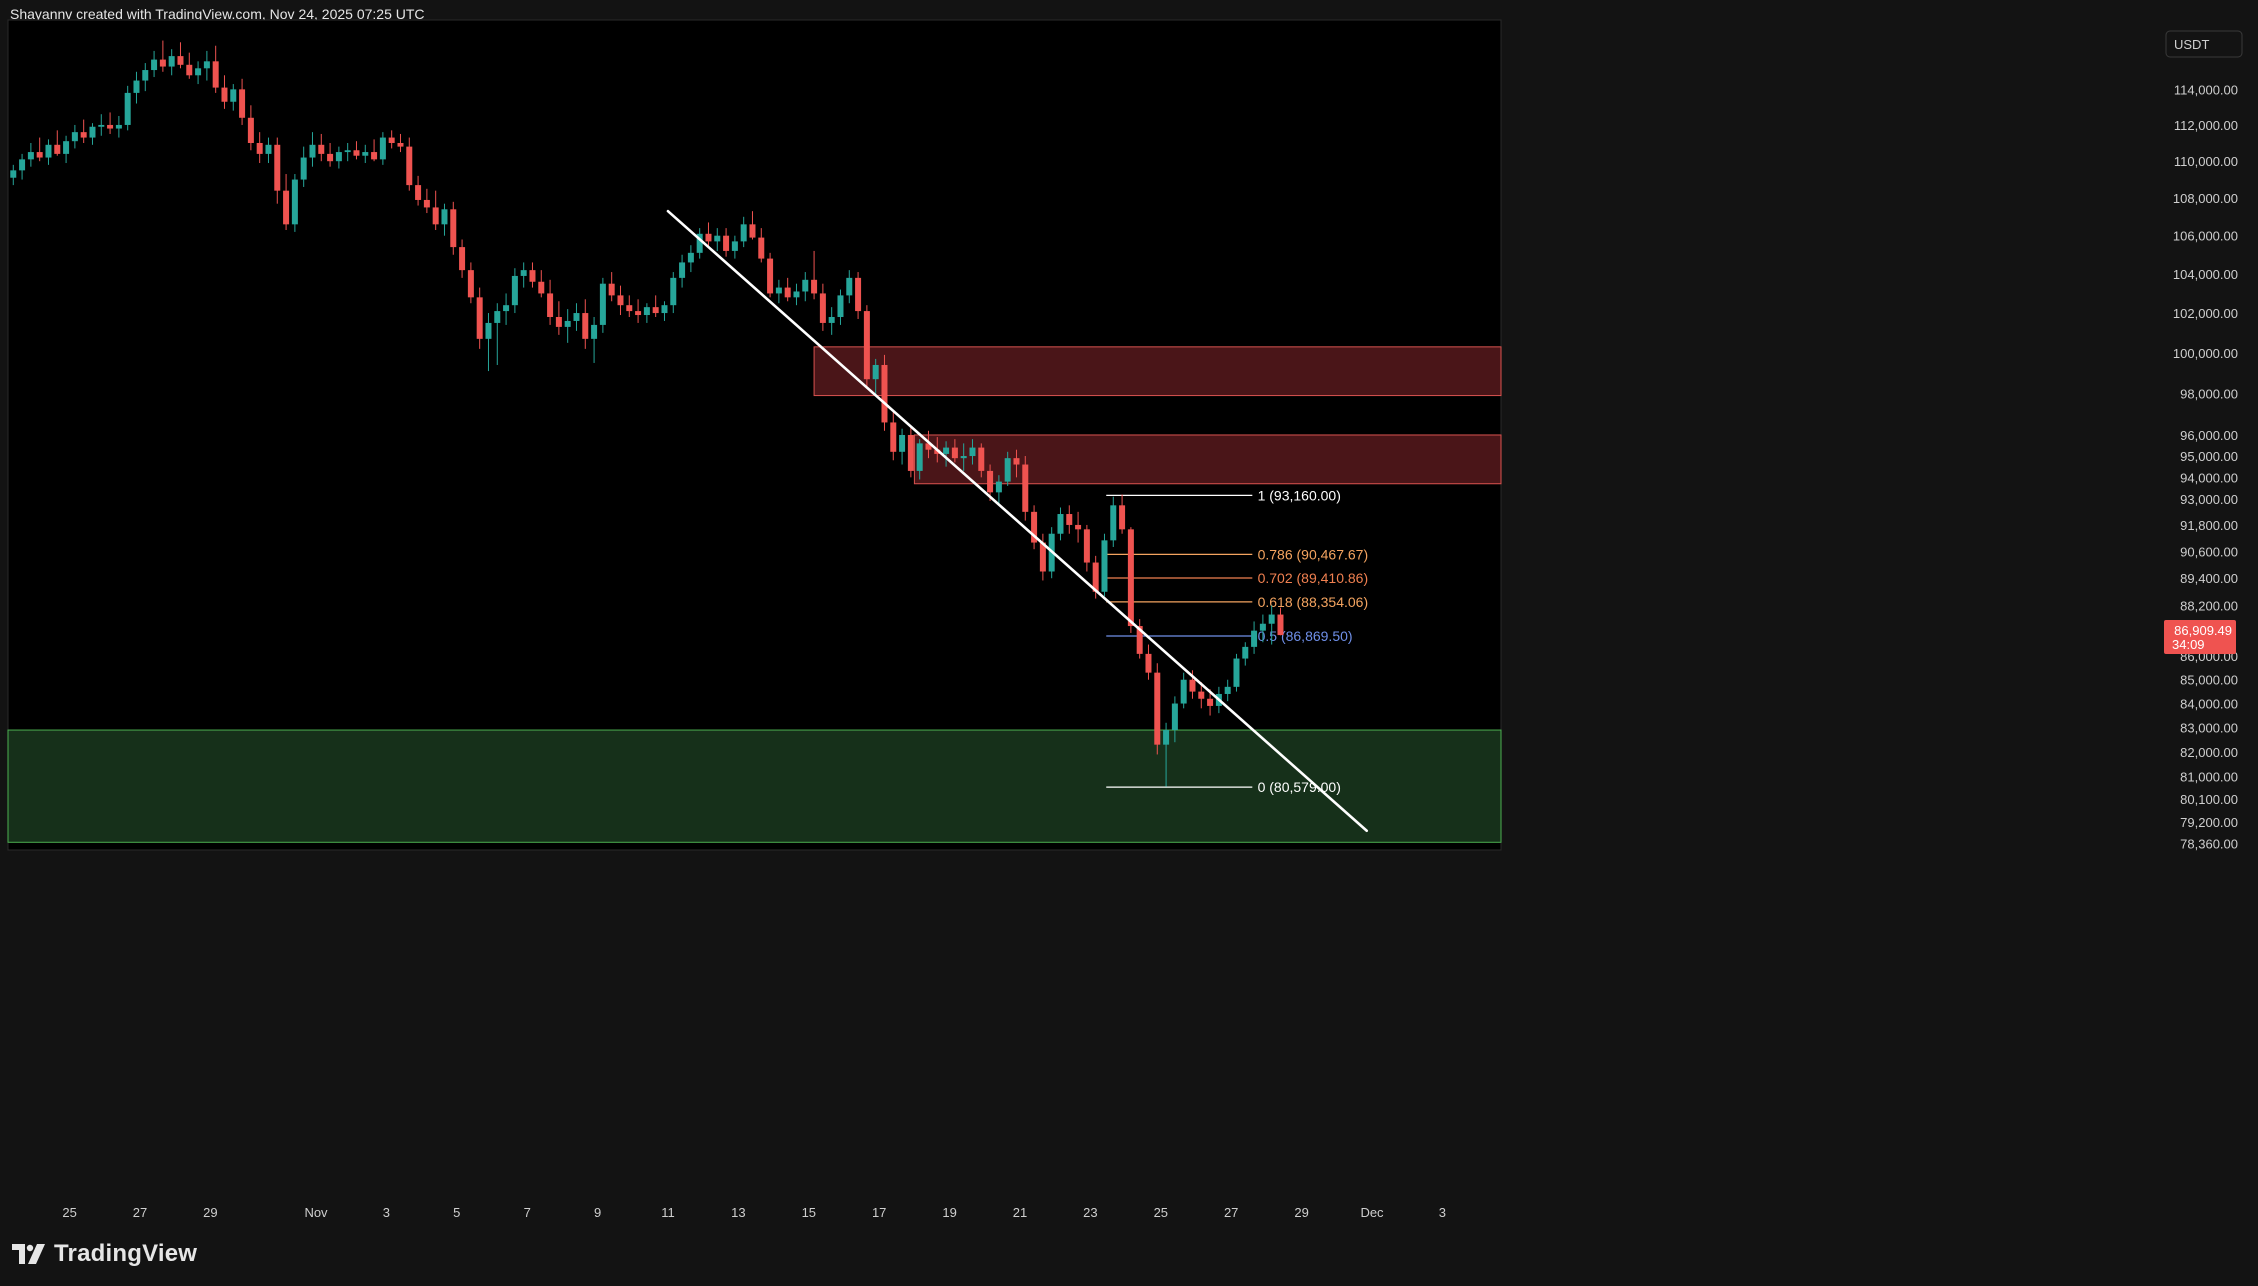  I want to click on last-price-tag-bg, so click(2200, 637).